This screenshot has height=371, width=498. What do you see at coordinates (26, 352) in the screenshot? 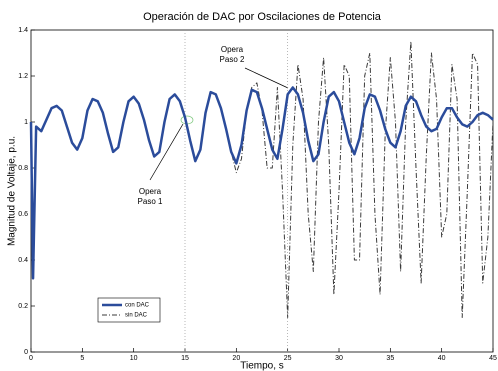
I see `y-tick-label: 0` at bounding box center [26, 352].